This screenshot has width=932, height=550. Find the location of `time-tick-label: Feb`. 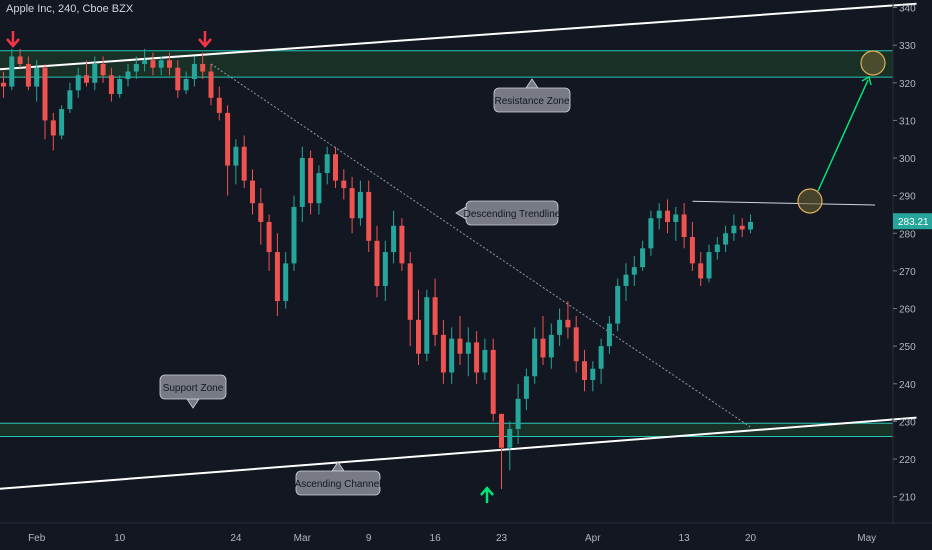

time-tick-label: Feb is located at coordinates (37, 538).